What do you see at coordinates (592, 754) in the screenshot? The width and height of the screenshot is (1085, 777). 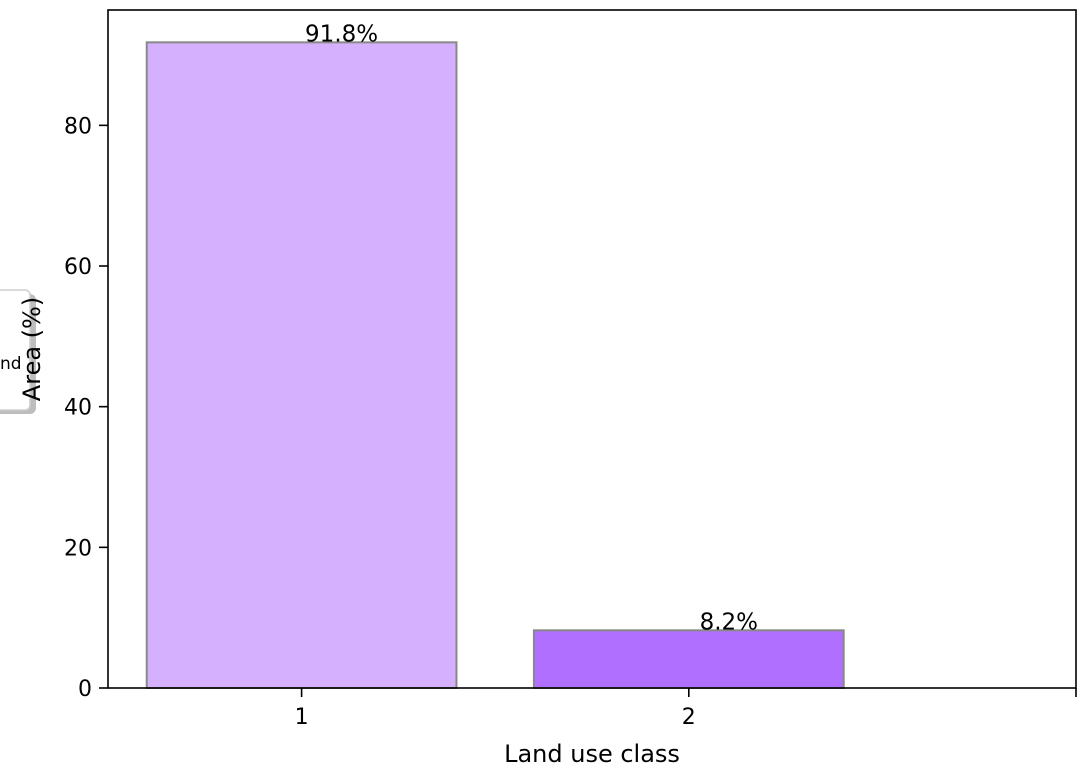 I see `x-axis-label: Land use class` at bounding box center [592, 754].